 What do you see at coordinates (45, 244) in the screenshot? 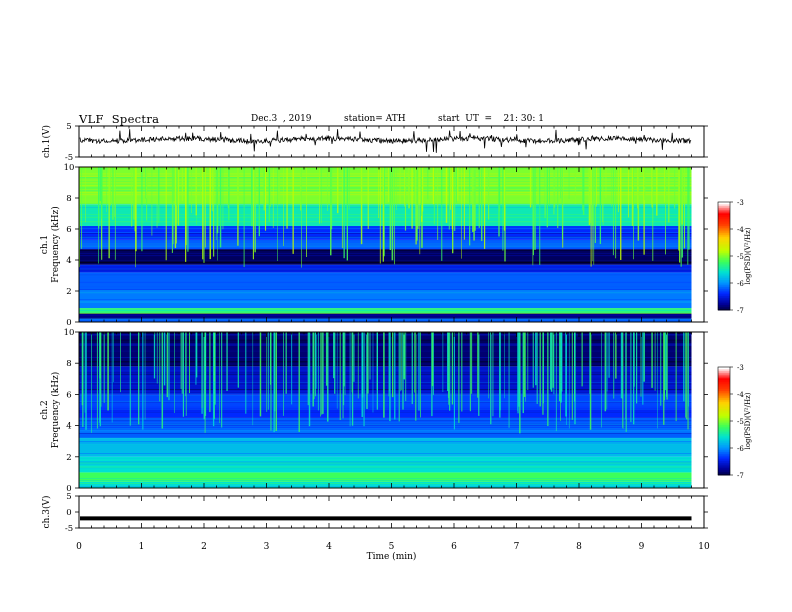
I see `ch1-channel-label: ch.1` at bounding box center [45, 244].